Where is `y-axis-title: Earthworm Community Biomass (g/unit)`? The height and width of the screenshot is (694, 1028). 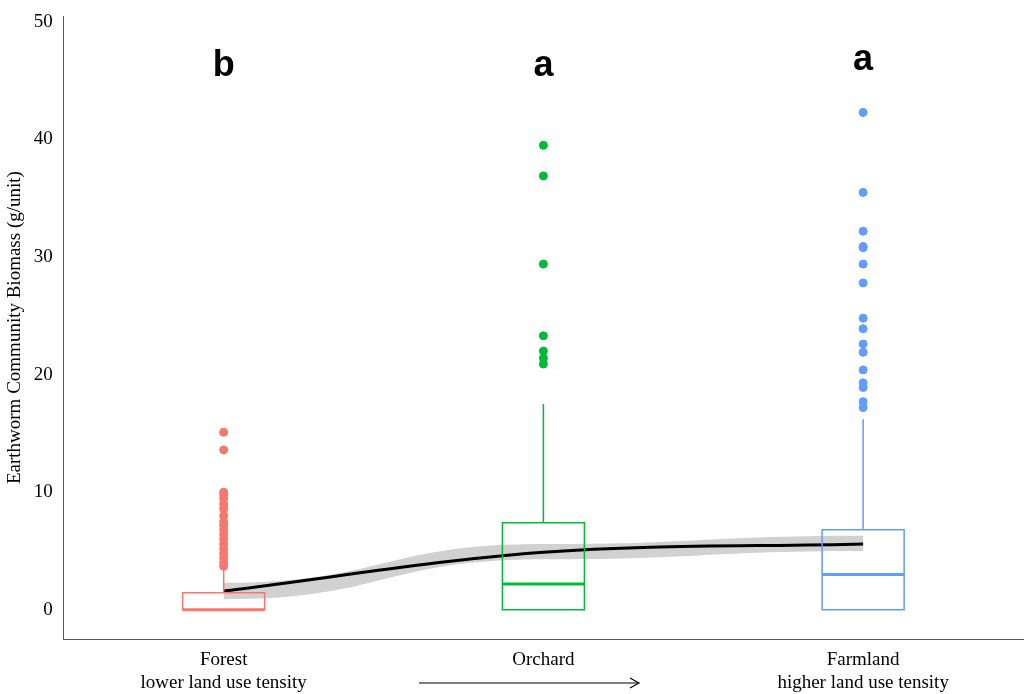 y-axis-title: Earthworm Community Biomass (g/unit) is located at coordinates (14, 328).